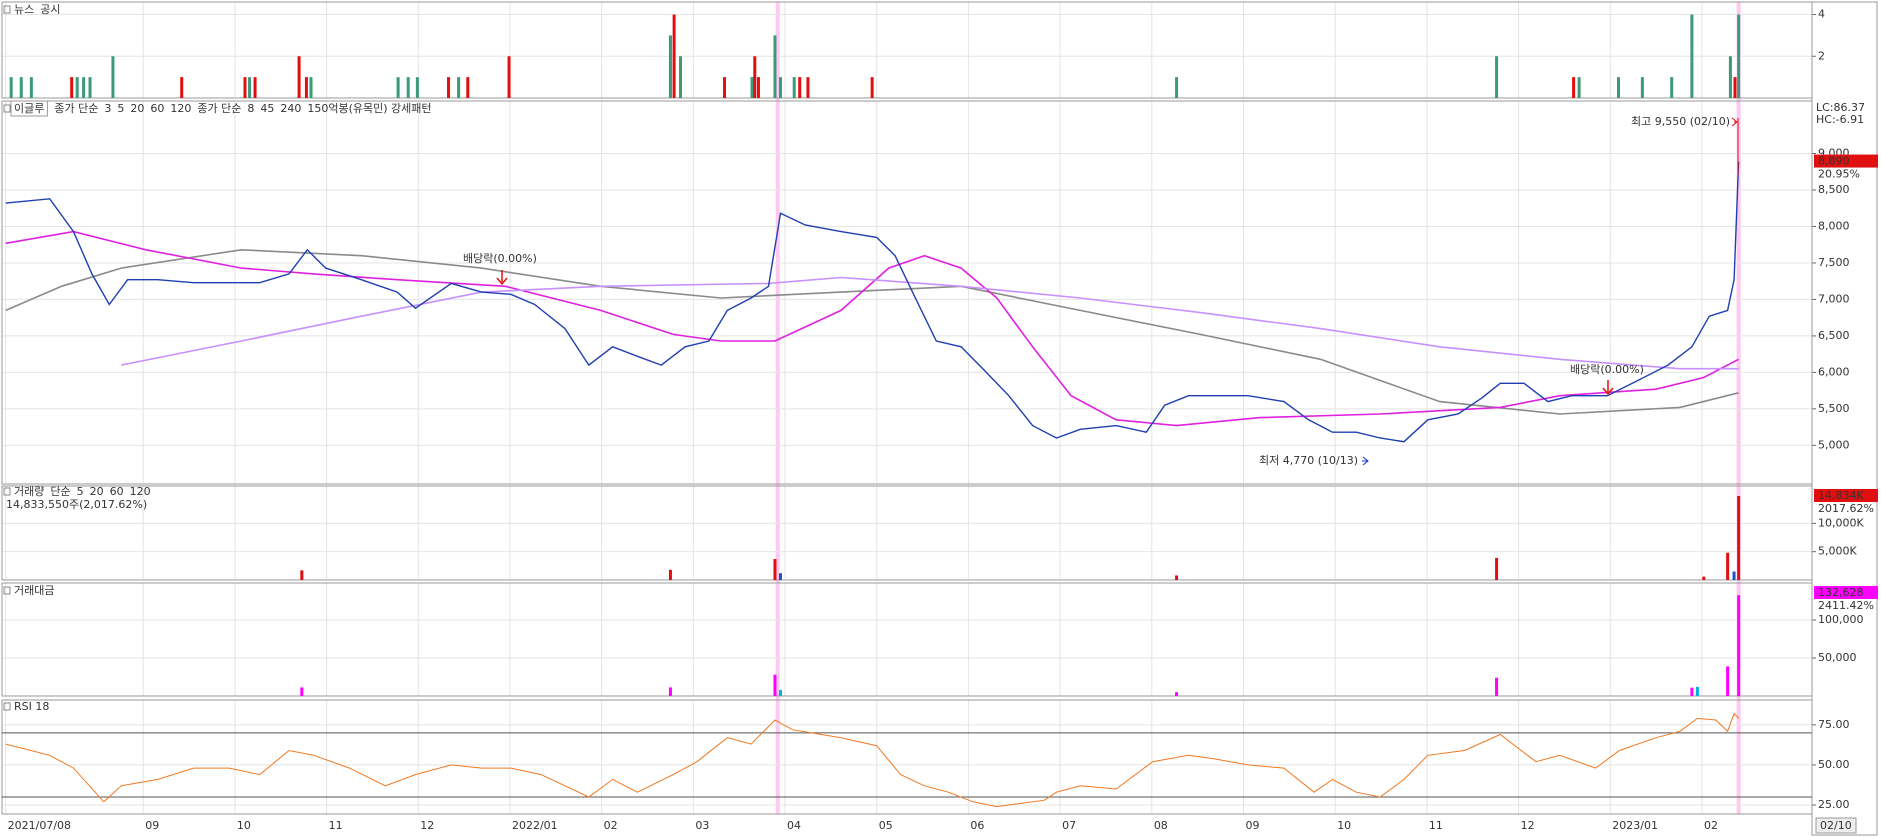 The height and width of the screenshot is (837, 1881). I want to click on last-price-label: 8,890, so click(1834, 161).